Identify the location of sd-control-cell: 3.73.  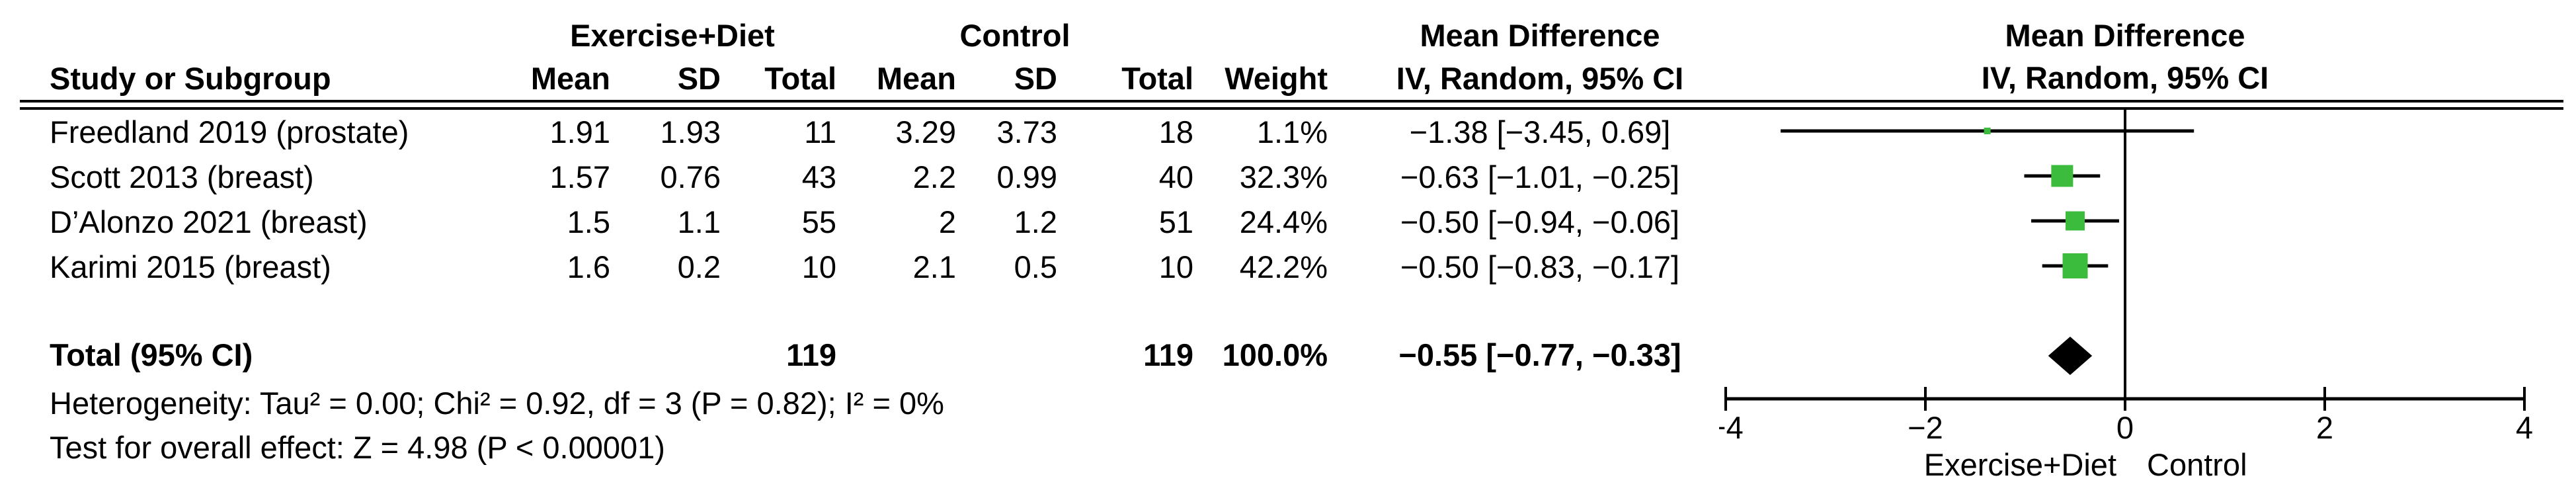
(1026, 131).